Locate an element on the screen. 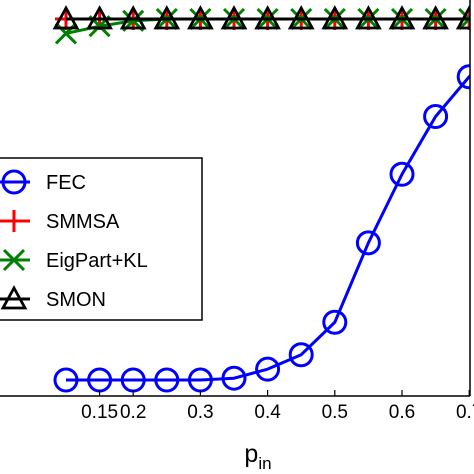 The height and width of the screenshot is (474, 474). legend-entry-1: SMMSA is located at coordinates (60, 221).